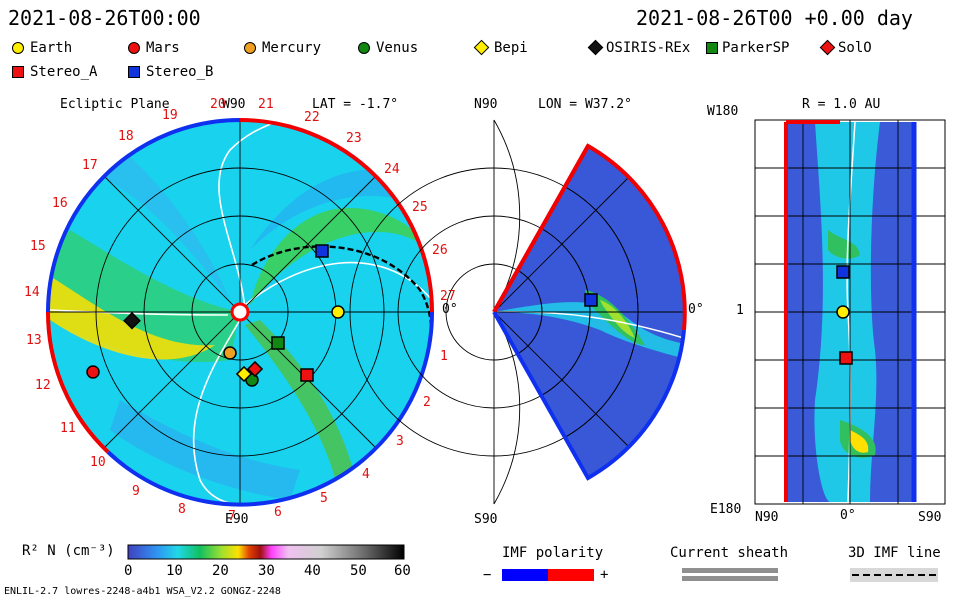 The height and width of the screenshot is (600, 960). I want to click on radial-x-right-label: S90, so click(930, 517).